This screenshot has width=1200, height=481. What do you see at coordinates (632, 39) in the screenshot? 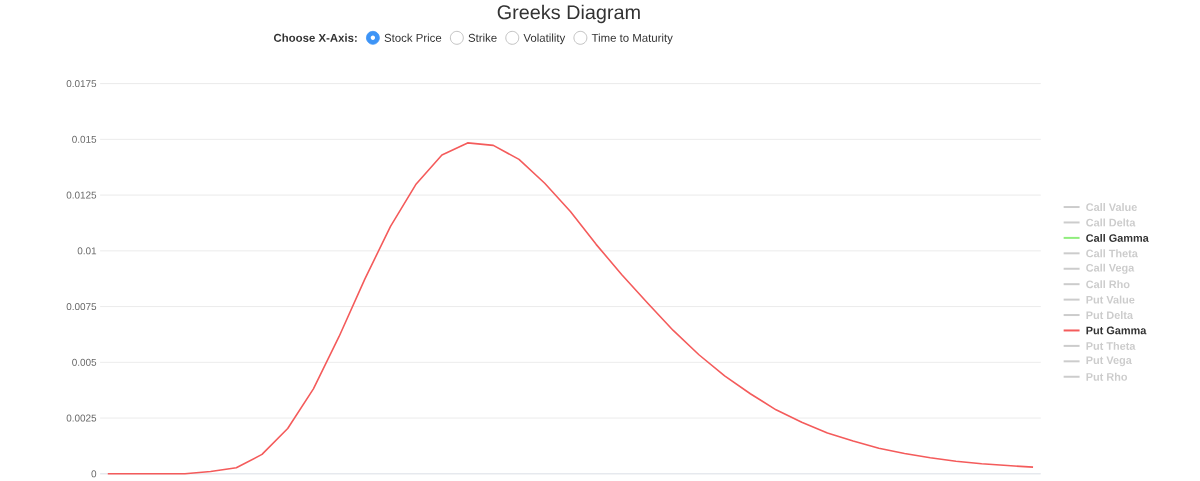
I see `text: Time to Maturity` at bounding box center [632, 39].